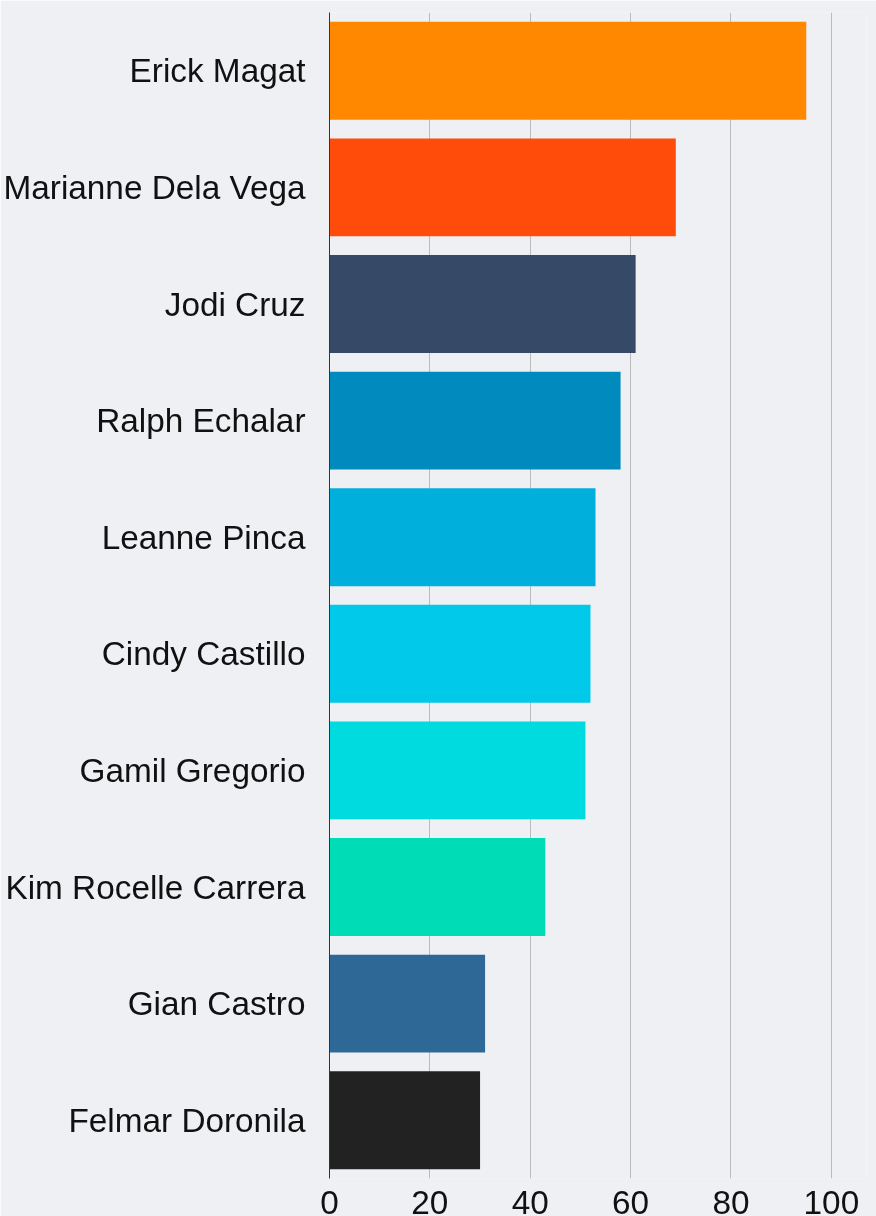 Image resolution: width=876 pixels, height=1216 pixels. I want to click on x-tick-label: 100, so click(831, 1199).